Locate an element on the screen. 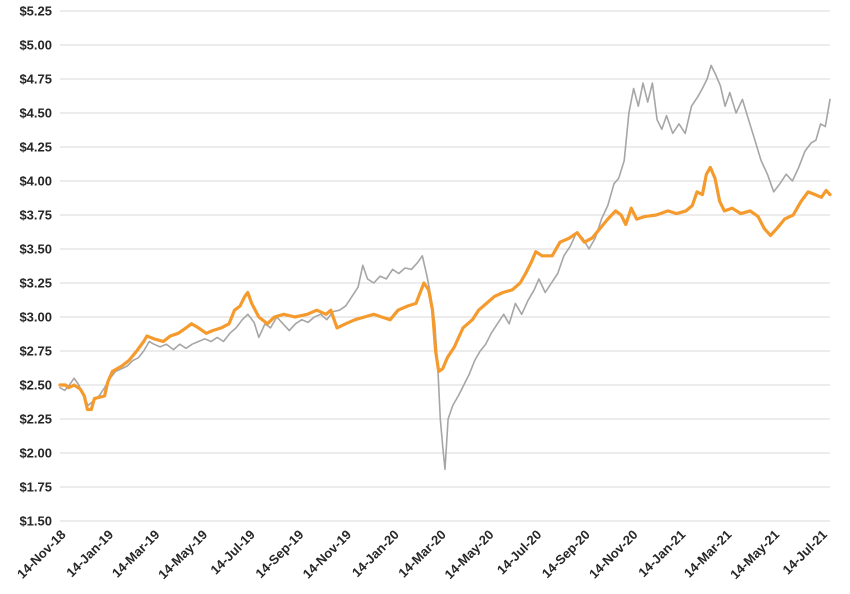  x-tick-label: 14-Nov-18 is located at coordinates (41, 554).